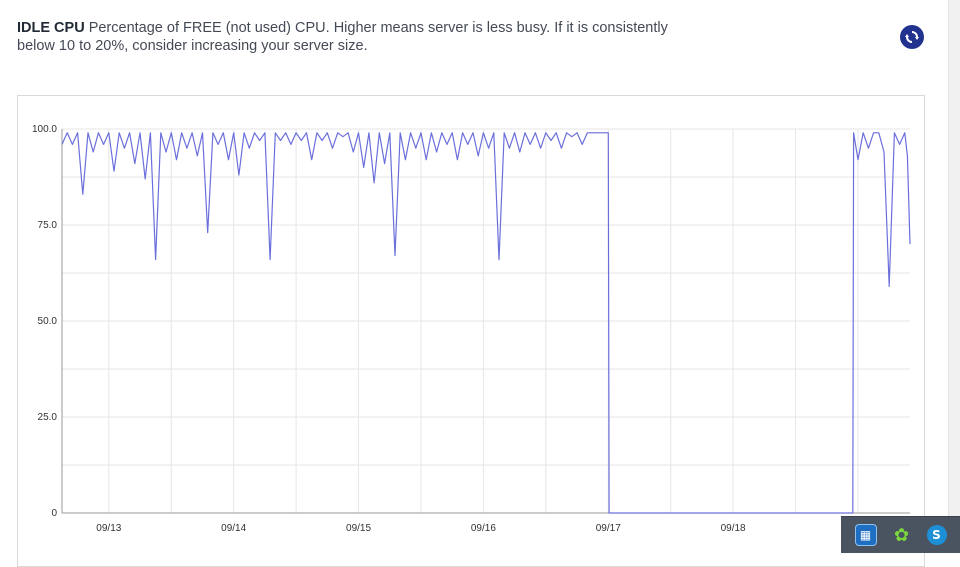  What do you see at coordinates (954, 276) in the screenshot?
I see `page-scrollbar` at bounding box center [954, 276].